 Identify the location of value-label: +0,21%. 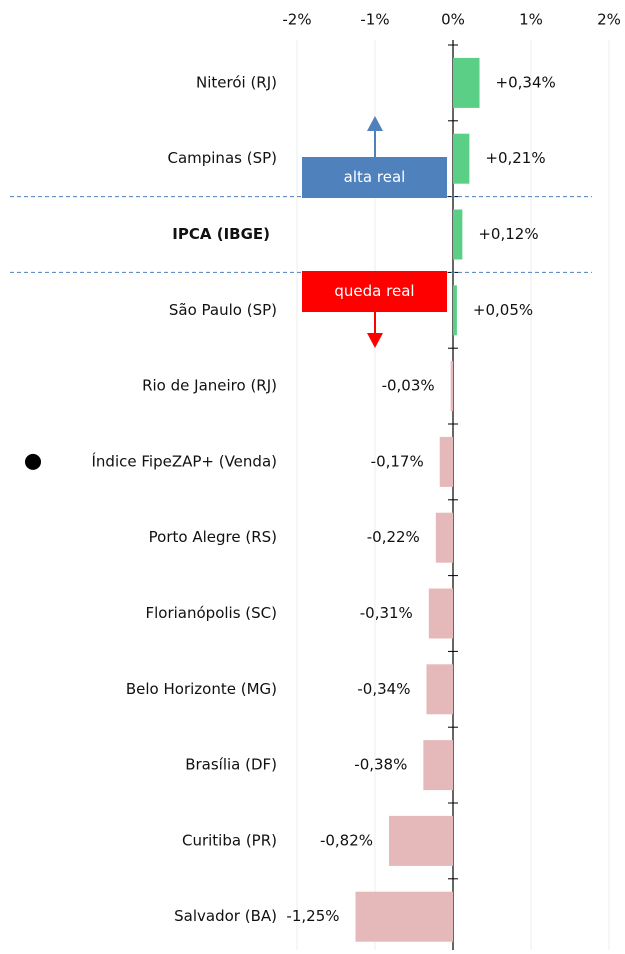
(515, 158).